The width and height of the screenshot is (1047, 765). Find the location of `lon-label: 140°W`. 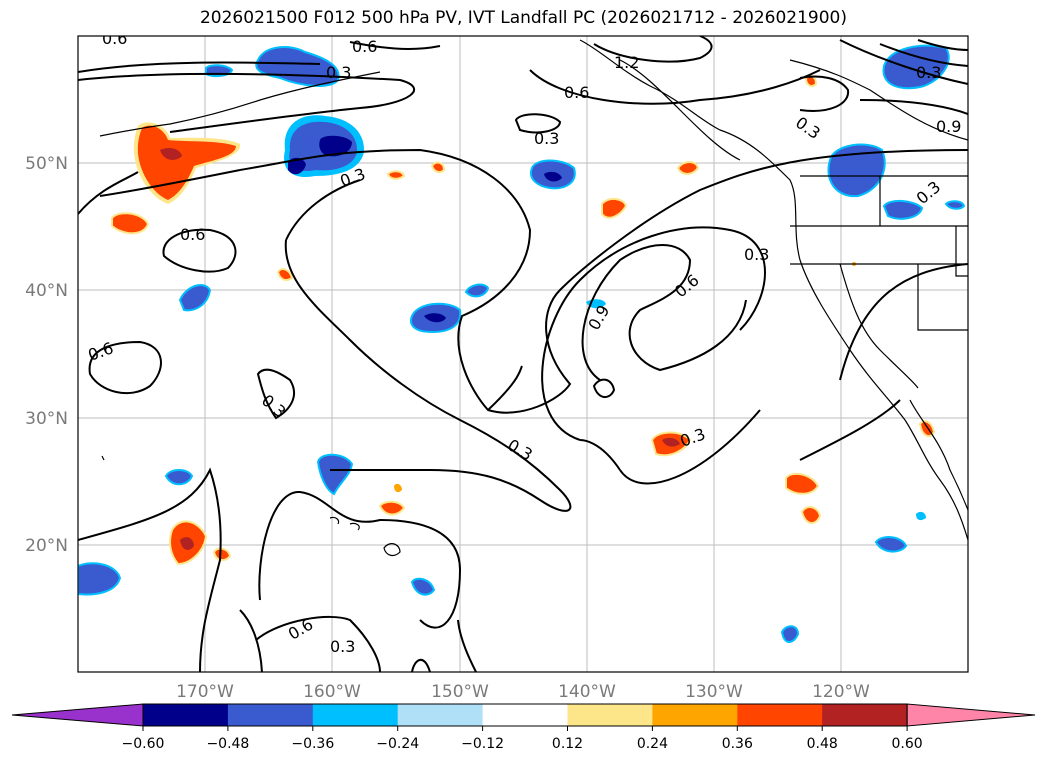

lon-label: 140°W is located at coordinates (587, 692).